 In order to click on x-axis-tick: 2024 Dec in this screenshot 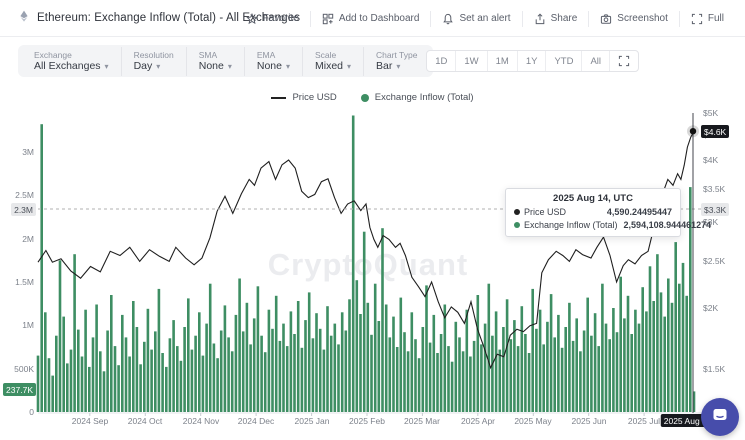, I will do `click(256, 421)`.